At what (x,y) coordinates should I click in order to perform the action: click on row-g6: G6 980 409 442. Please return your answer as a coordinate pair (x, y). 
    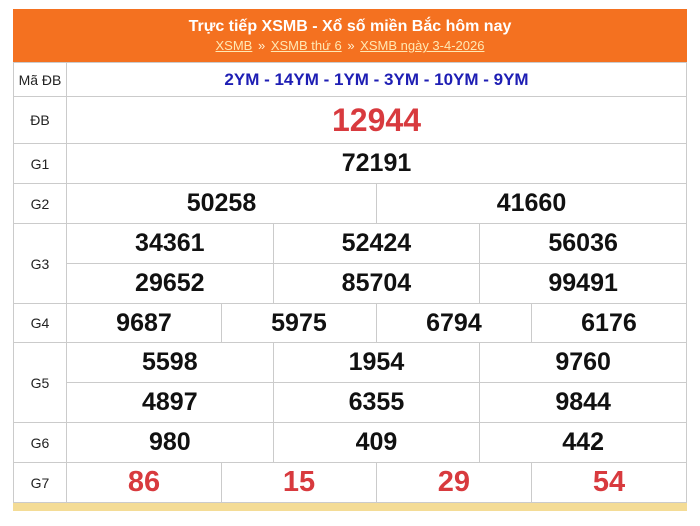
    Looking at the image, I should click on (350, 442).